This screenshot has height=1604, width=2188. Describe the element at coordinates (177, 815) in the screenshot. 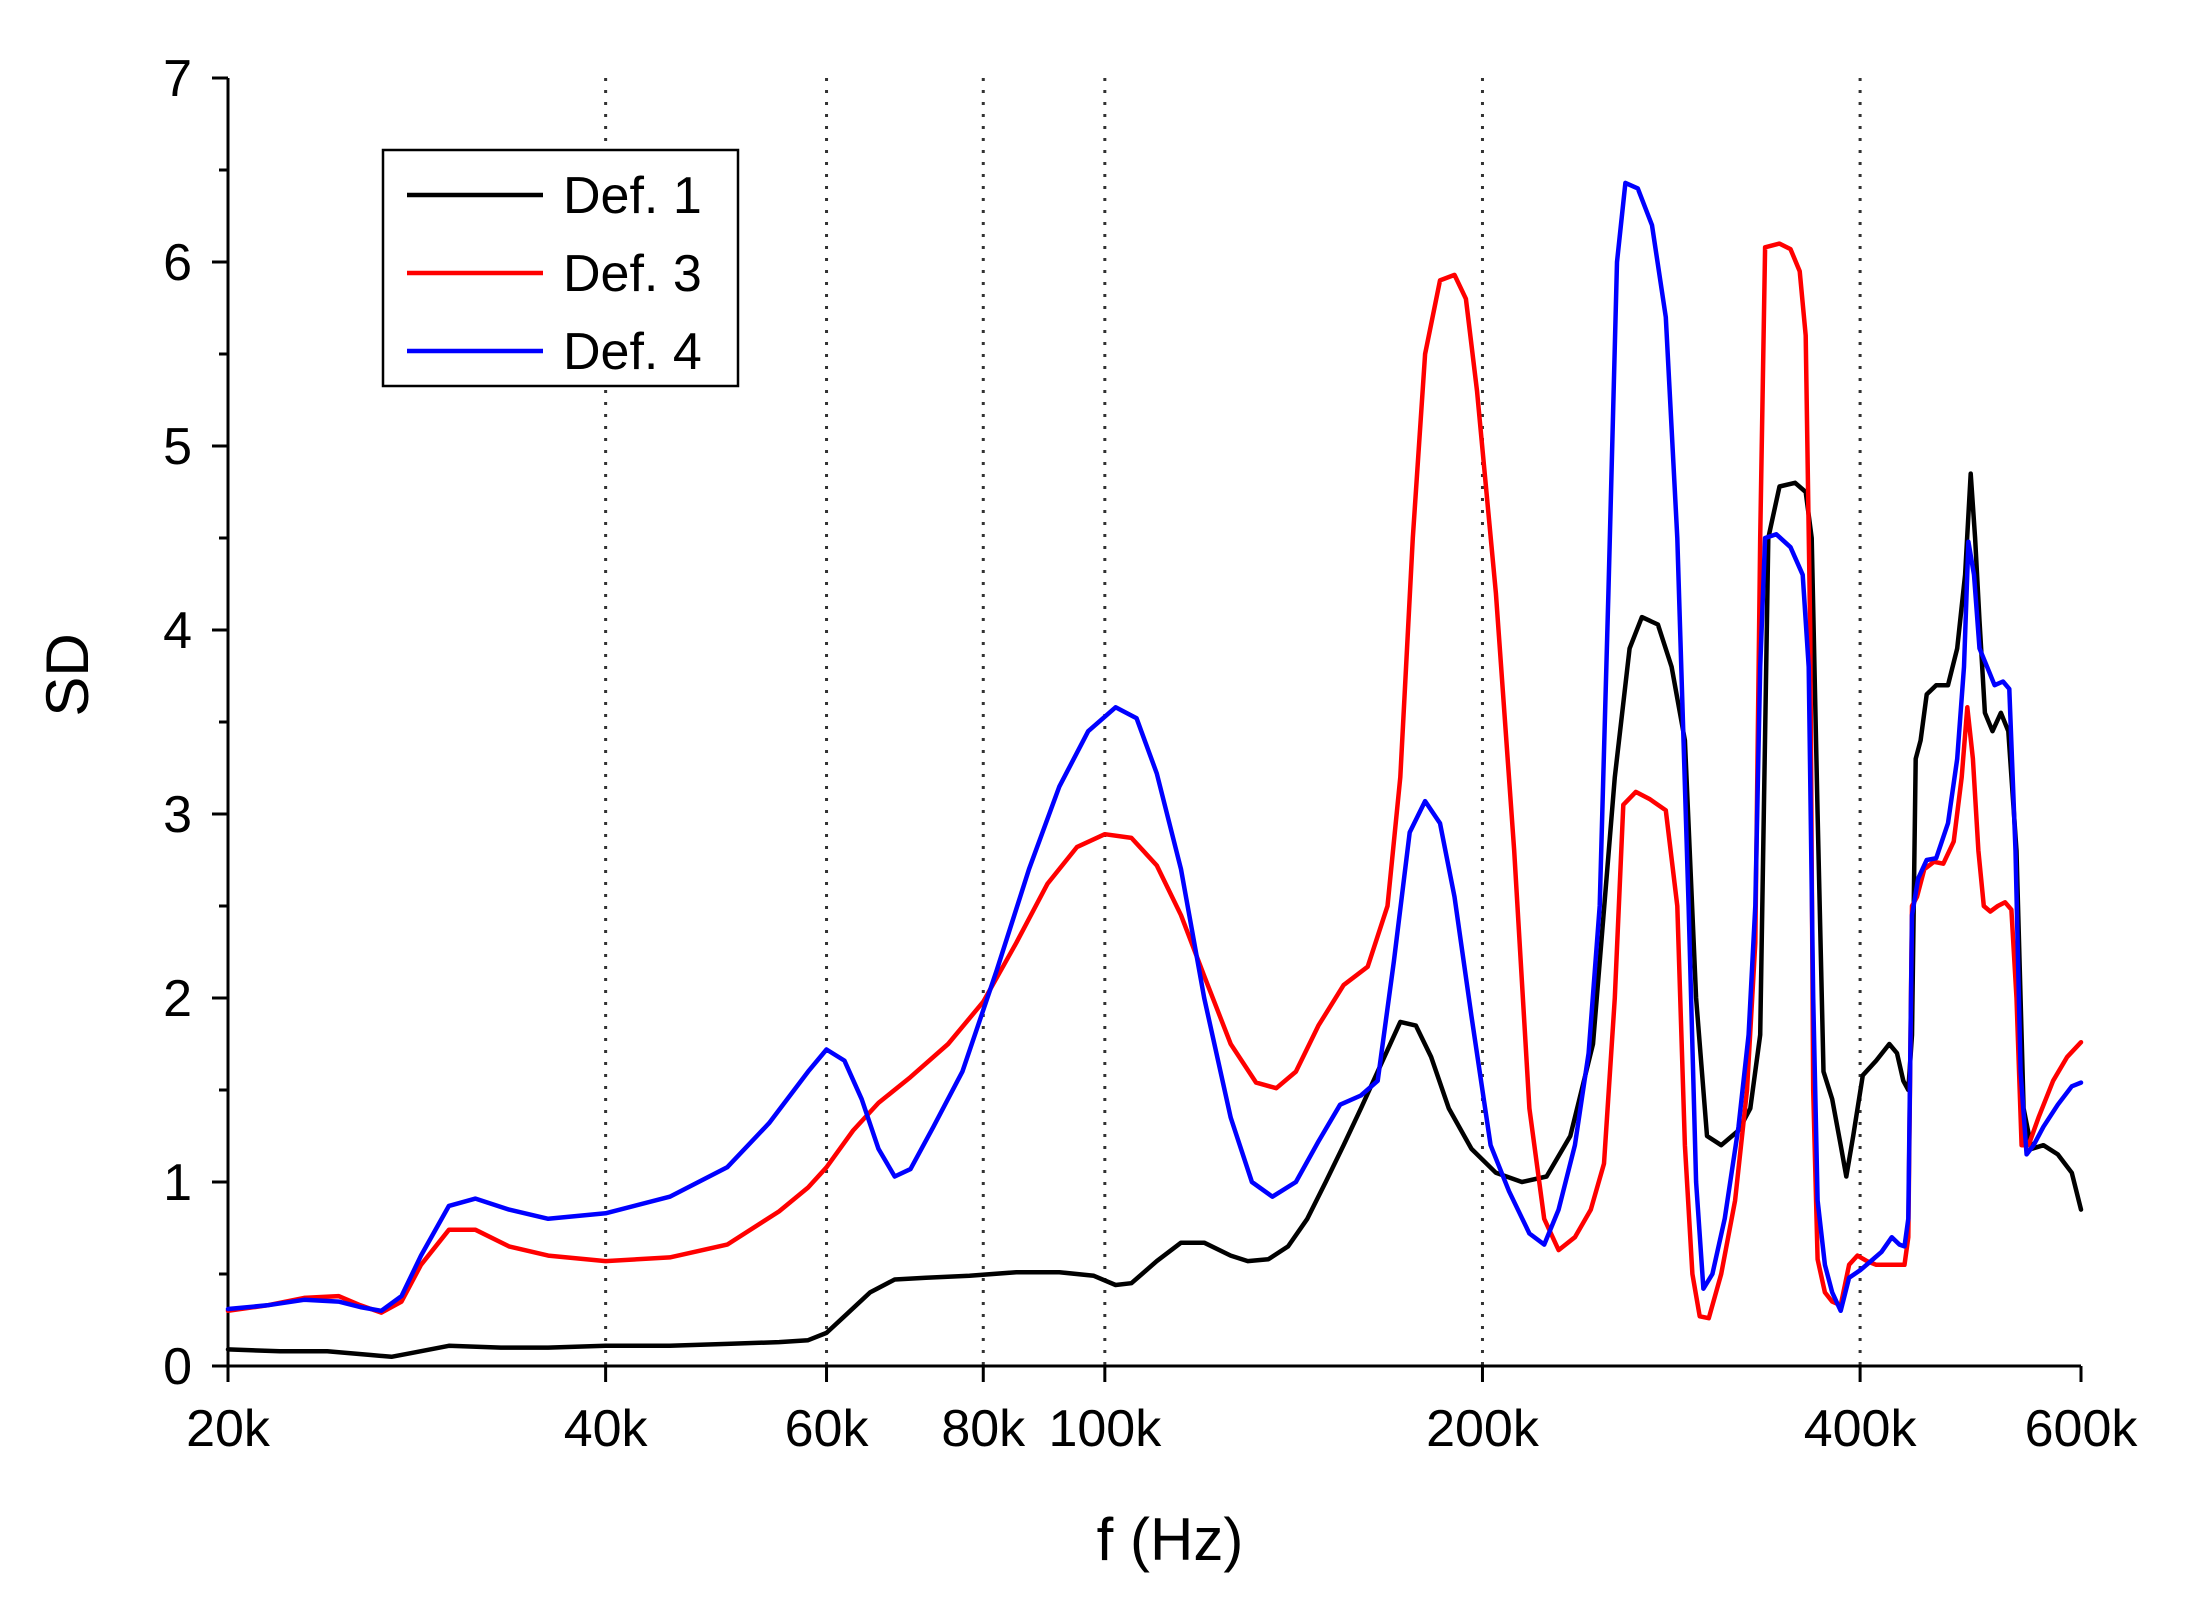

I see `y-tick-label: 3` at that location.